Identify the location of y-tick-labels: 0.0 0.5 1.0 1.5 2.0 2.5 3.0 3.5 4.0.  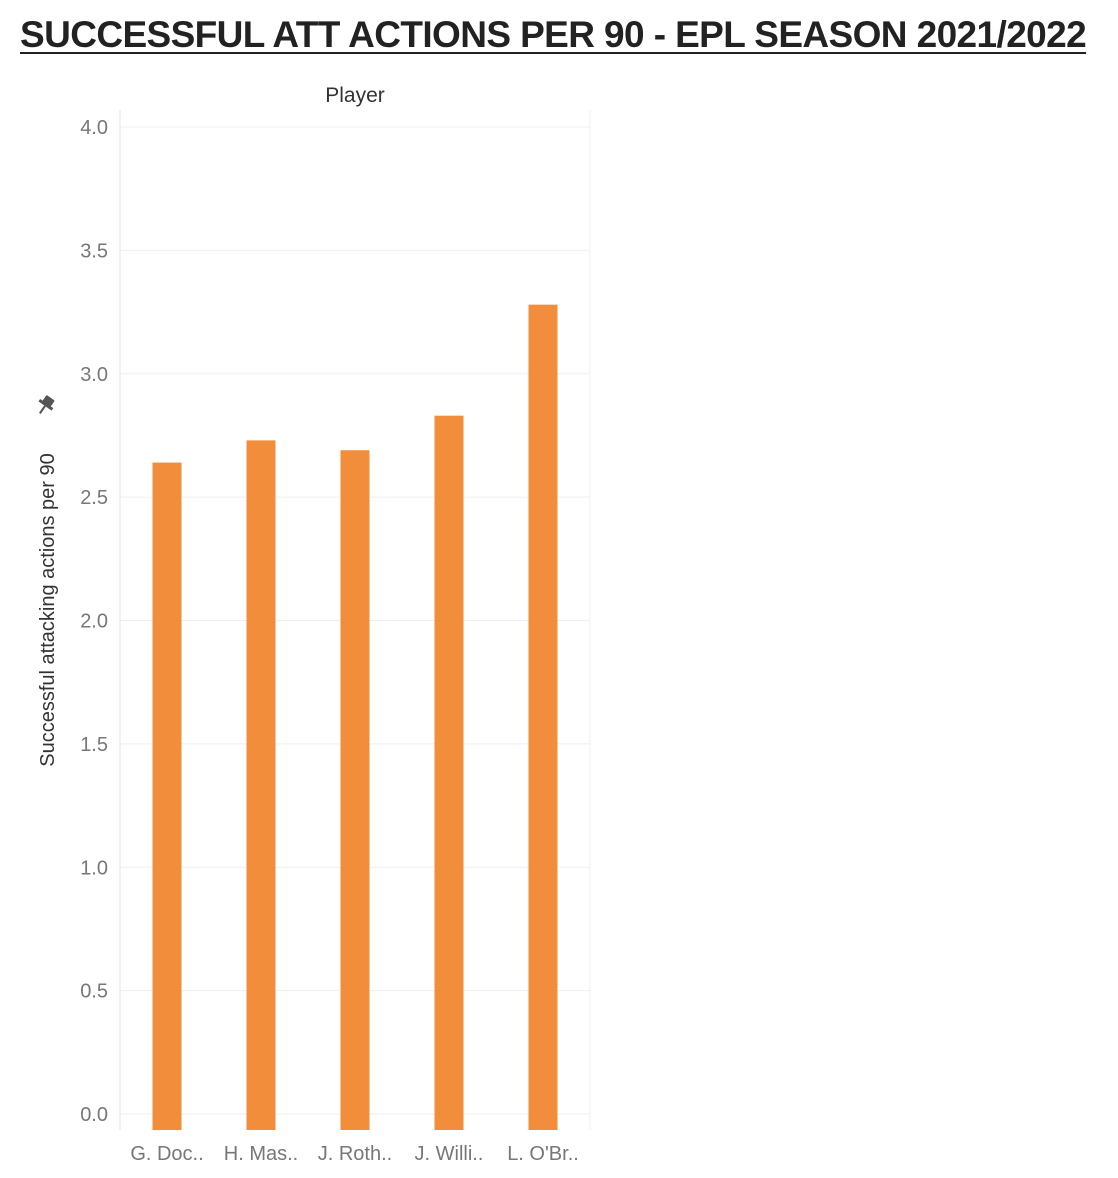
(94, 621).